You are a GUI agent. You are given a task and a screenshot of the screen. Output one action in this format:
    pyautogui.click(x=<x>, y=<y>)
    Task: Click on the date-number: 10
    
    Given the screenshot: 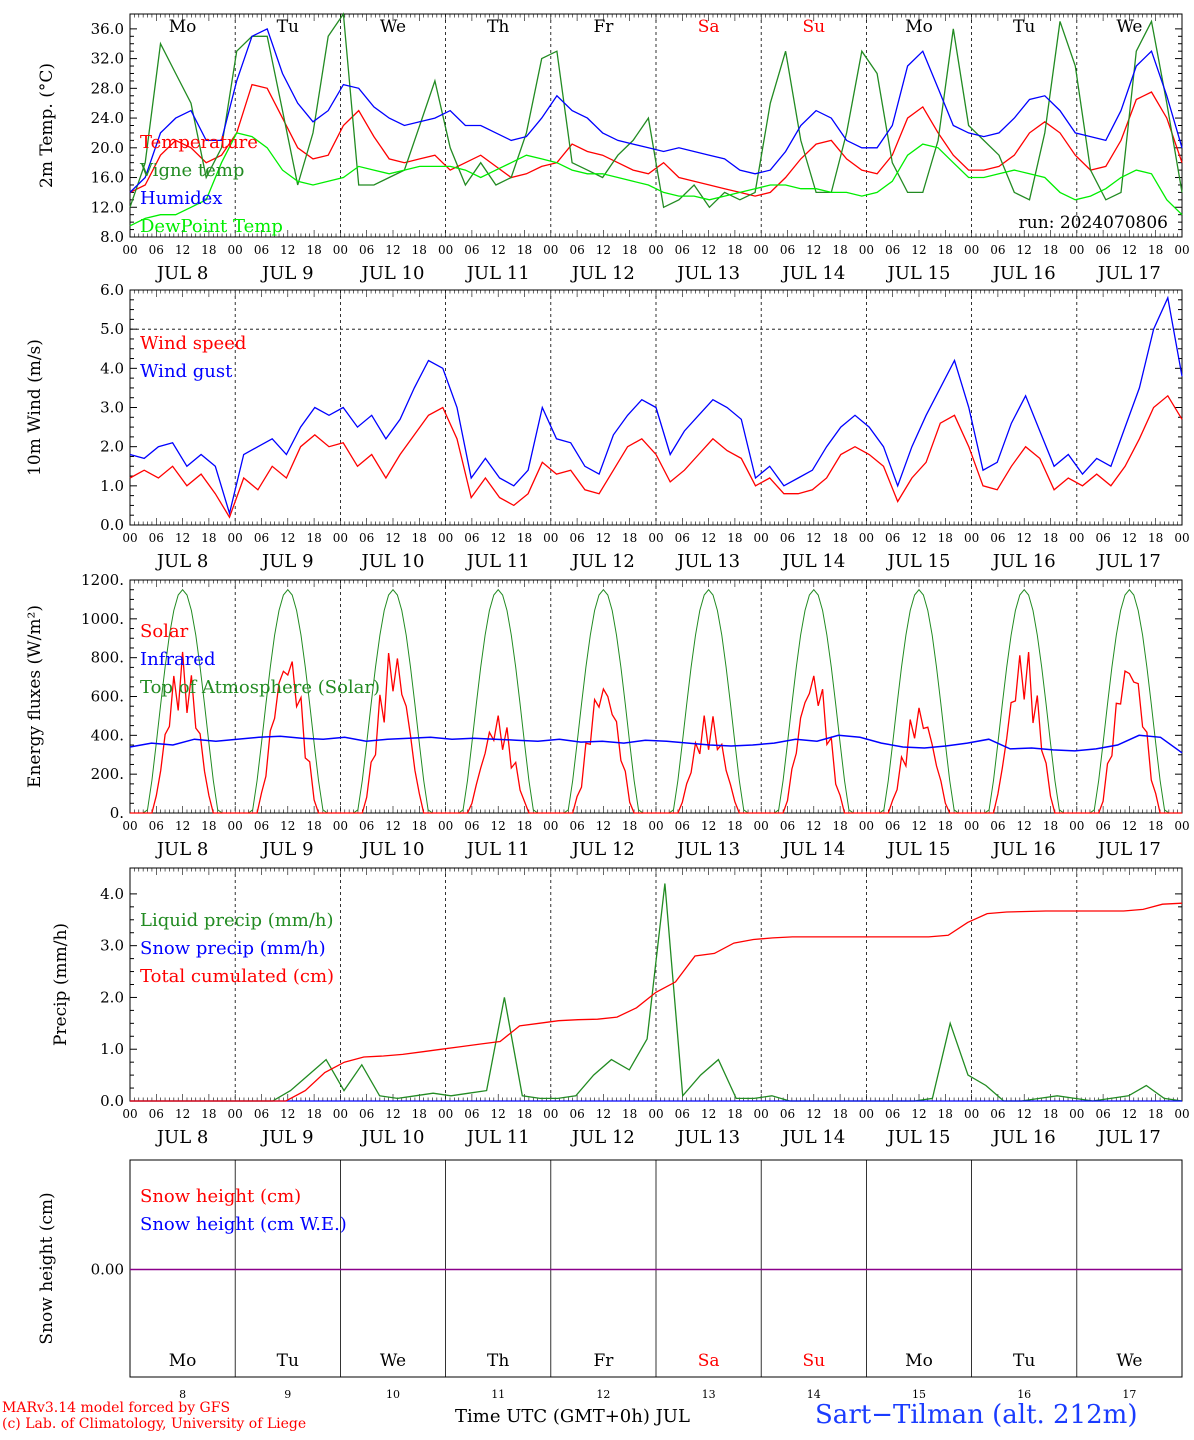 What is the action you would take?
    pyautogui.click(x=393, y=1394)
    